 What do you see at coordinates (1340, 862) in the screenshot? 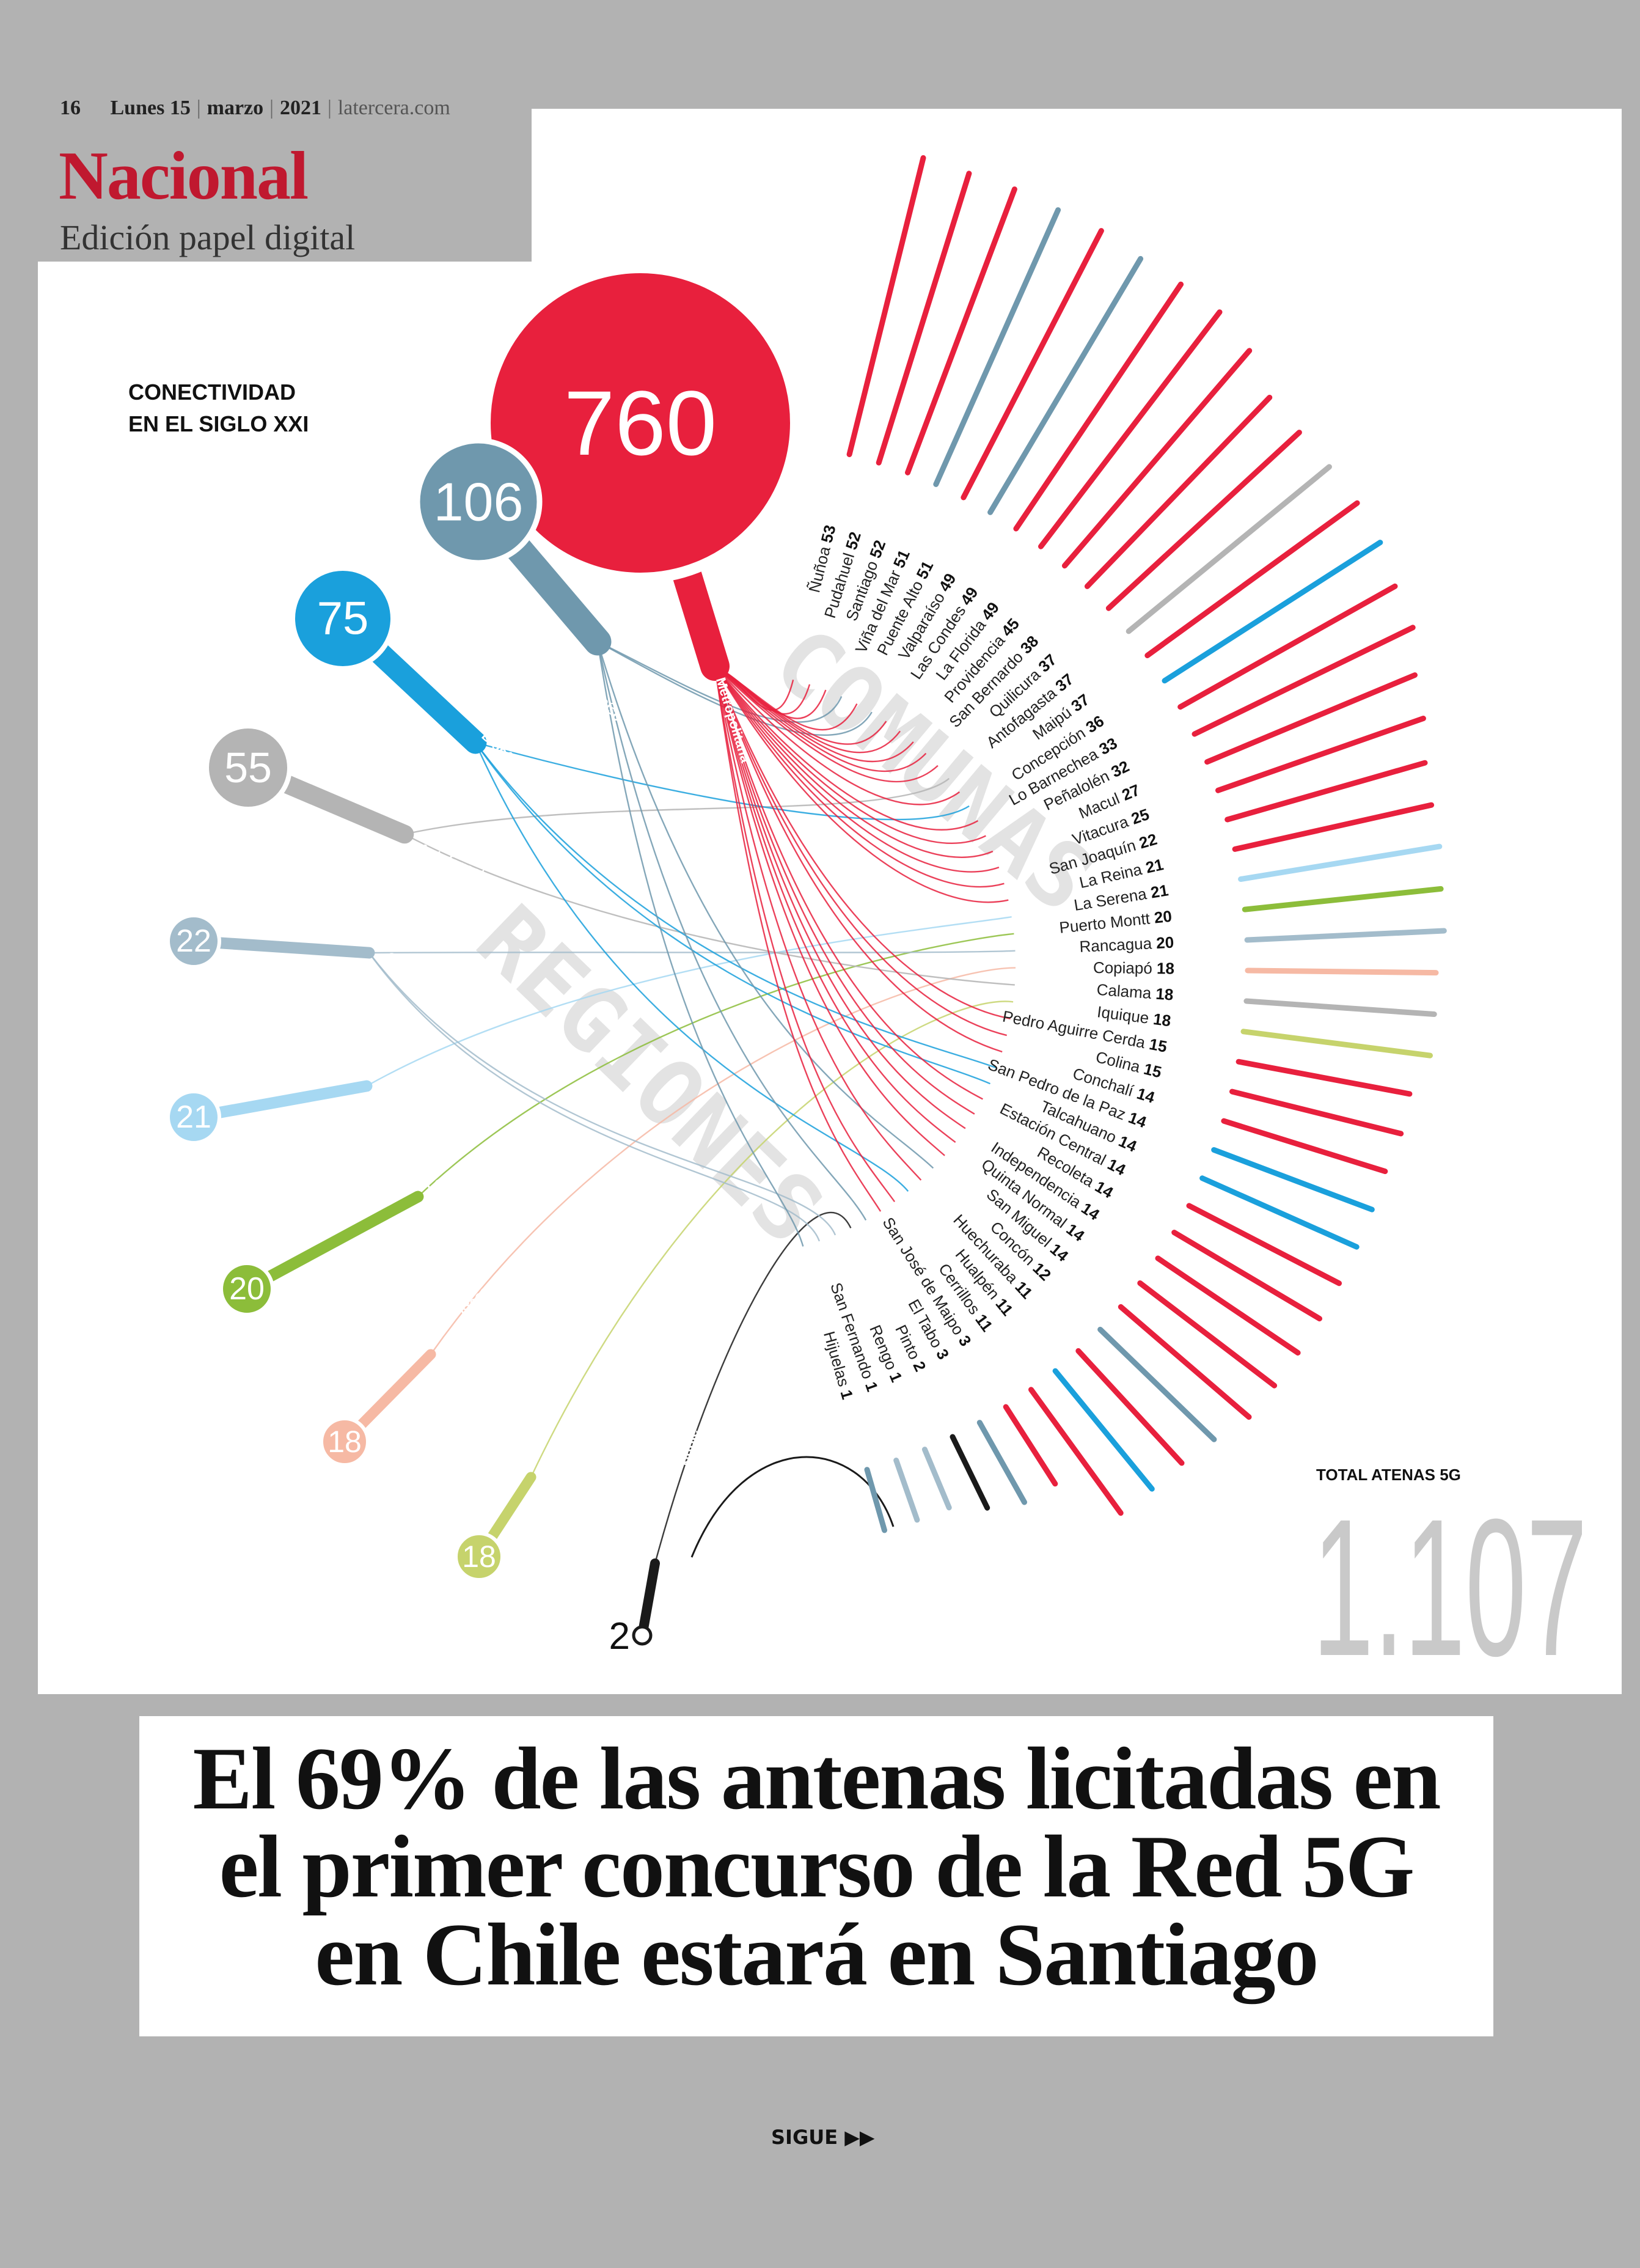
I see `comuna-ray-la-serena` at bounding box center [1340, 862].